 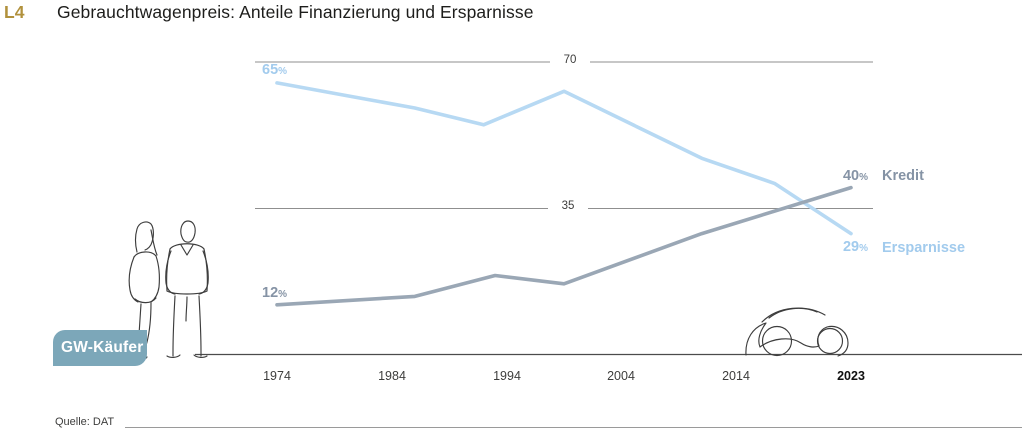 I want to click on x-tick-1974: 1974, so click(x=277, y=376).